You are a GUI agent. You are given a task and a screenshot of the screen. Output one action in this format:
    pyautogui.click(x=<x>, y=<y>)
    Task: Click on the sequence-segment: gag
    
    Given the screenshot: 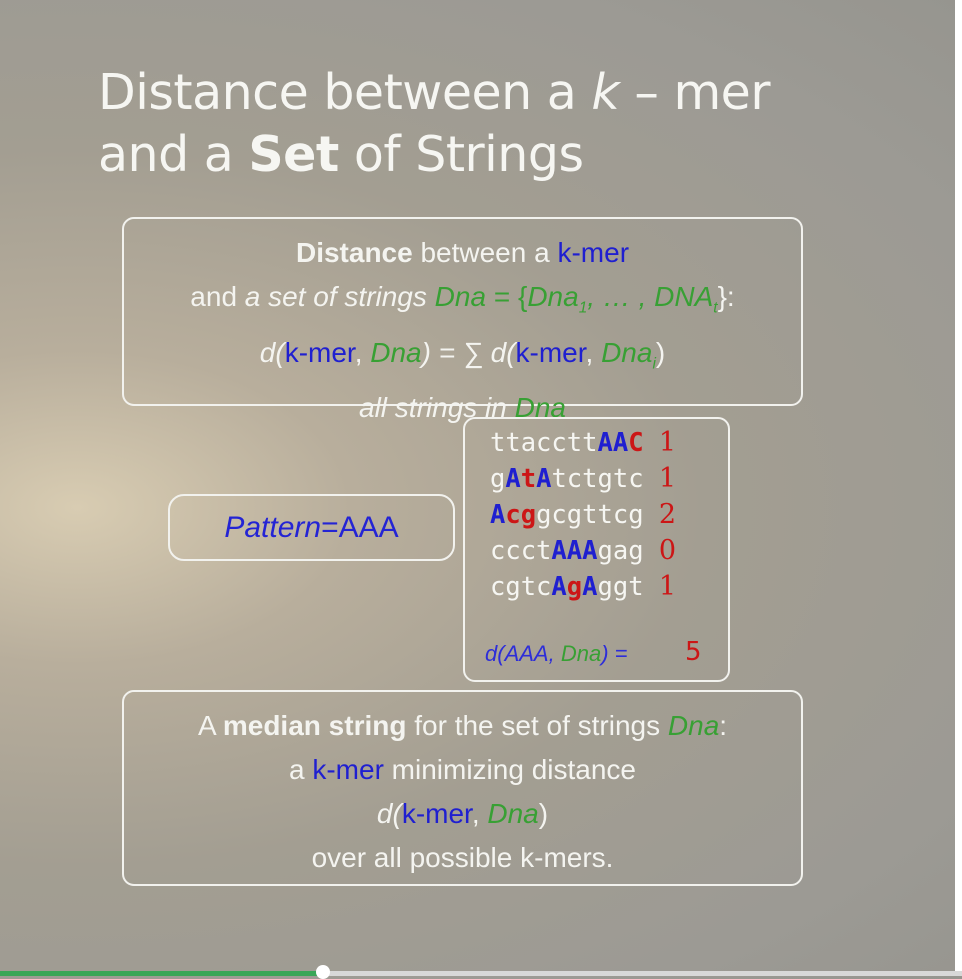 What is the action you would take?
    pyautogui.click(x=620, y=551)
    